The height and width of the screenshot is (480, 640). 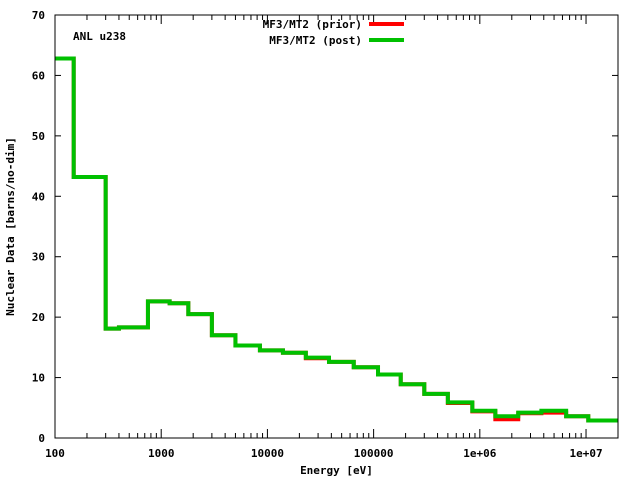 I want to click on legend-label-post: MF3/MT2 (post), so click(x=315, y=40).